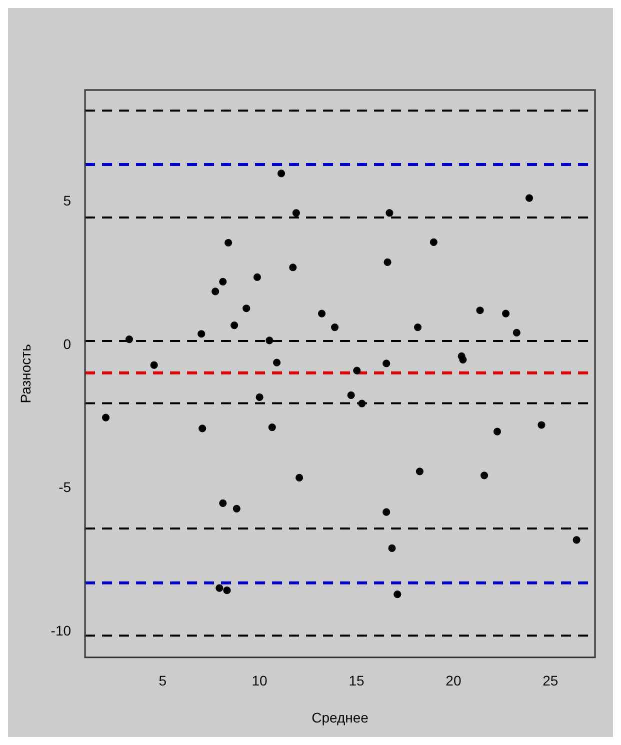 Image resolution: width=621 pixels, height=745 pixels. I want to click on x-tick-label: 5, so click(162, 680).